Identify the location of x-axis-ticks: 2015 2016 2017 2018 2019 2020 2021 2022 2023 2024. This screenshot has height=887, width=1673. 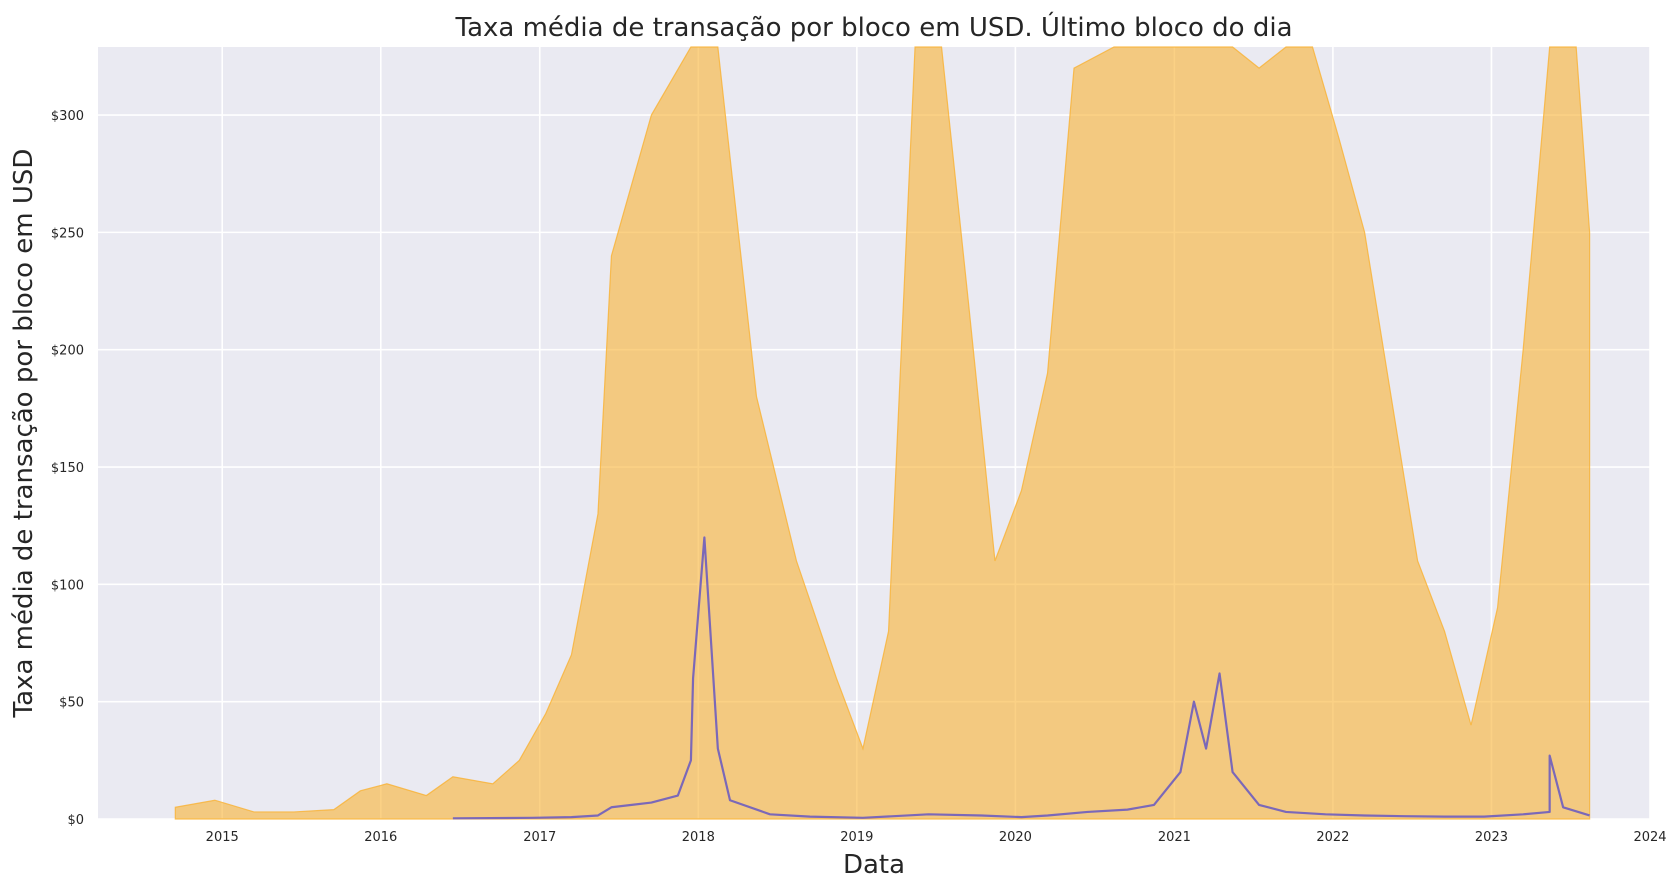
(936, 837).